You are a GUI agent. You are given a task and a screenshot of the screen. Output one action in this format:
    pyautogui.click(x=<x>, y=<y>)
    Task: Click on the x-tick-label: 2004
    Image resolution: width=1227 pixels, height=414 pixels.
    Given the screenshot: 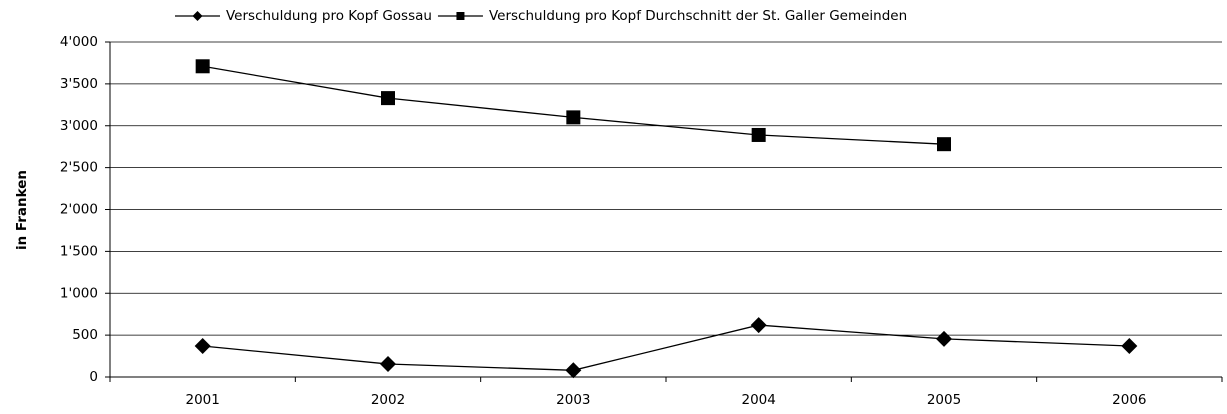 What is the action you would take?
    pyautogui.click(x=758, y=400)
    